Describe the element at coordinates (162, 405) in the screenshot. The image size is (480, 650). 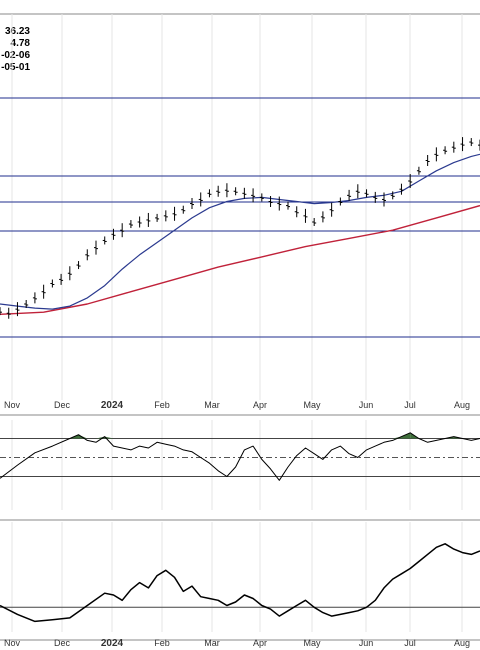
I see `x-tick-label-Feb: Feb` at that location.